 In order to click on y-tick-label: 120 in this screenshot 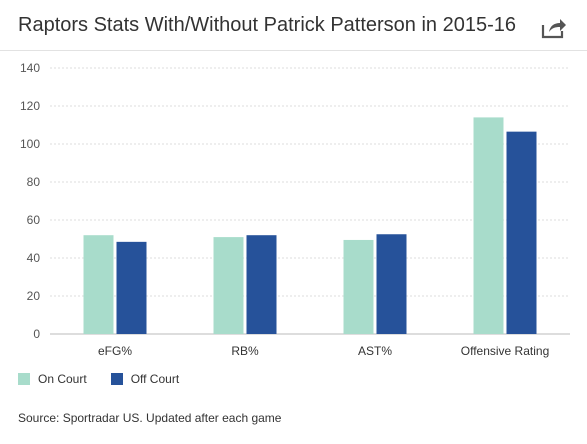, I will do `click(30, 106)`.